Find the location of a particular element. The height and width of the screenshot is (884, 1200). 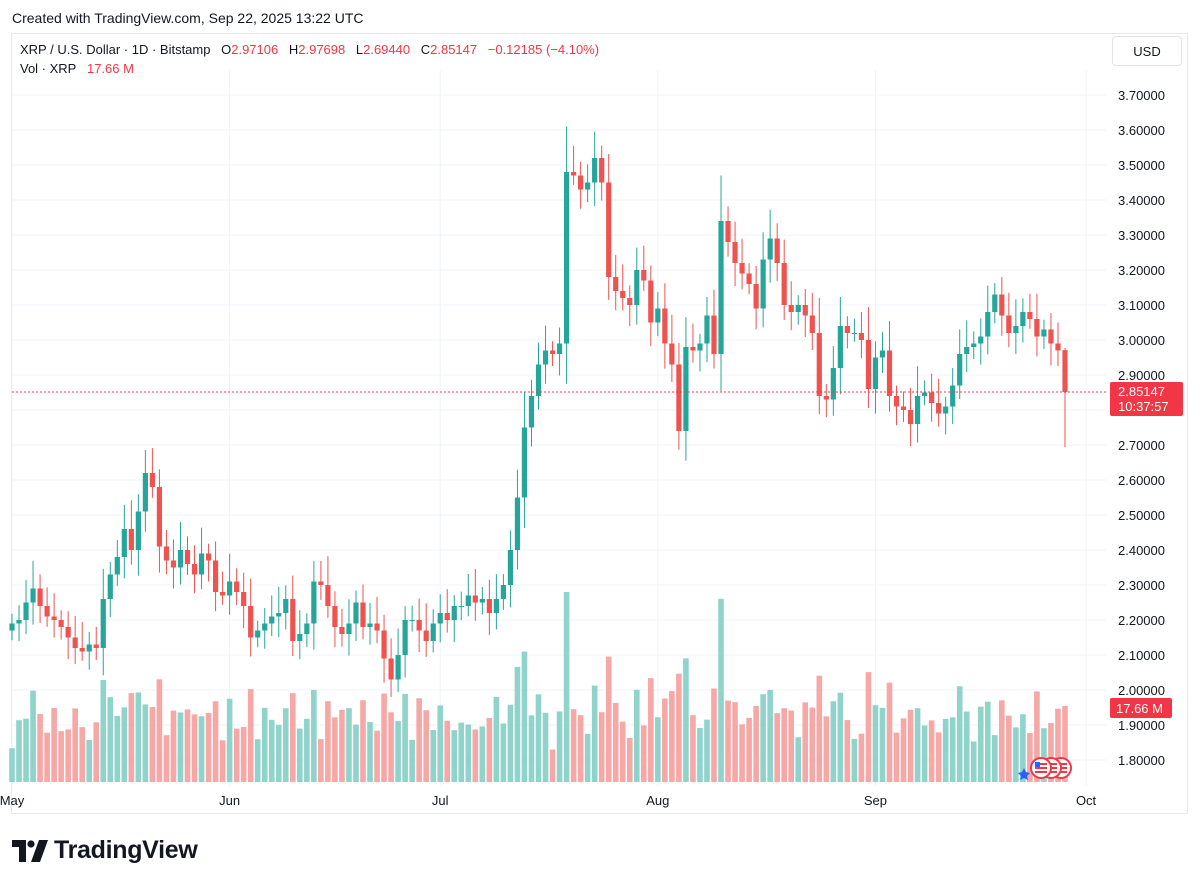

bar-countdown: 10:37:57 is located at coordinates (1143, 406).